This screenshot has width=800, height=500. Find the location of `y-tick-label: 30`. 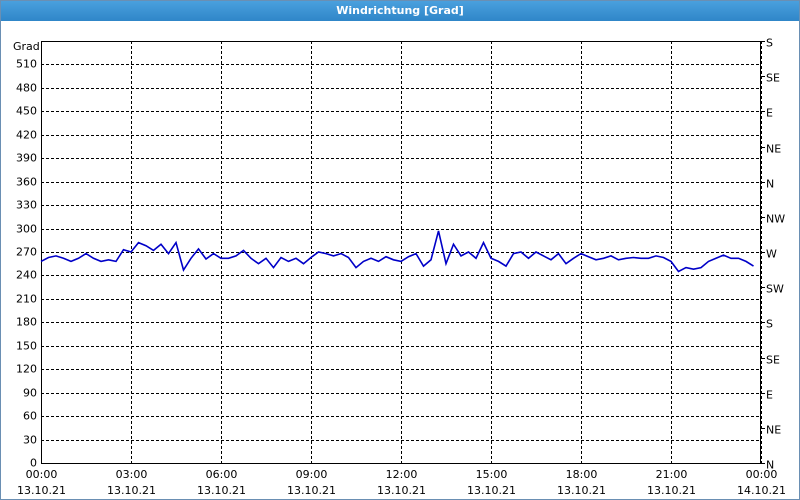

y-tick-label: 30 is located at coordinates (30, 440).